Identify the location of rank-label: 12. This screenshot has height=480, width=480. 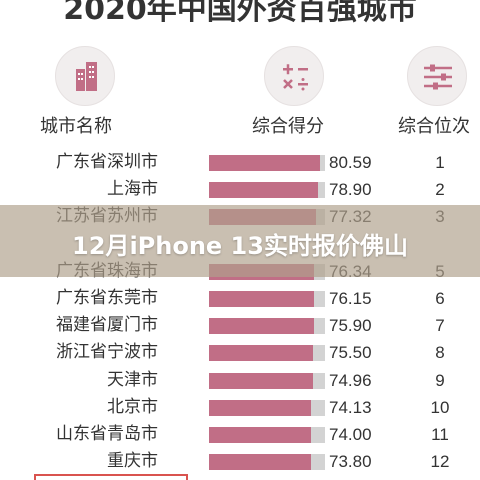
(440, 462).